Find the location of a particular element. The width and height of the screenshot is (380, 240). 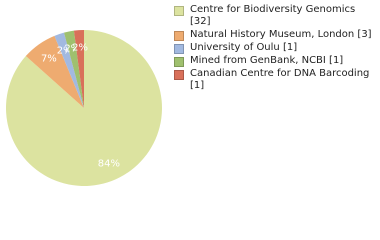

legend-label: Mined from GenBank, NCBI [1] is located at coordinates (267, 60).